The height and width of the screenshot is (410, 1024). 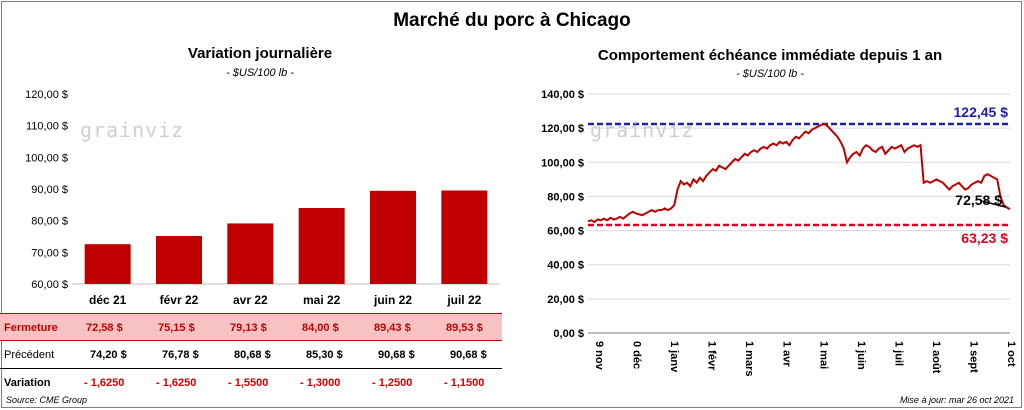 What do you see at coordinates (320, 383) in the screenshot?
I see `variation-cell: - 1,3000` at bounding box center [320, 383].